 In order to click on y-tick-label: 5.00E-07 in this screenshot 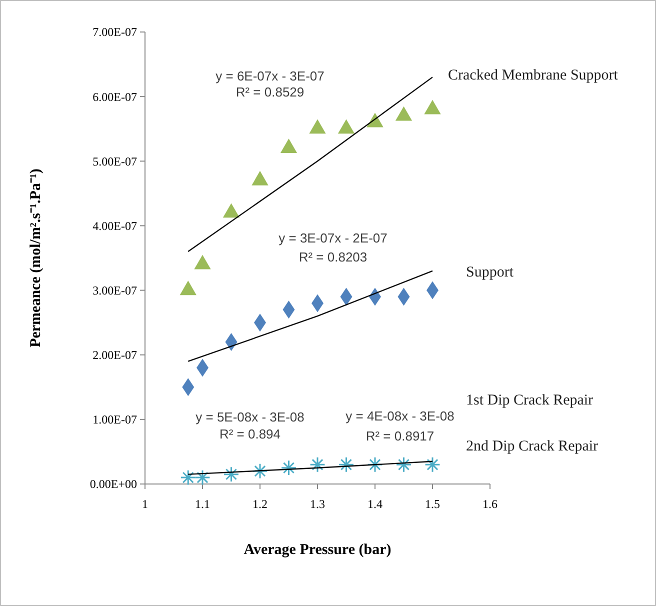, I will do `click(114, 161)`.